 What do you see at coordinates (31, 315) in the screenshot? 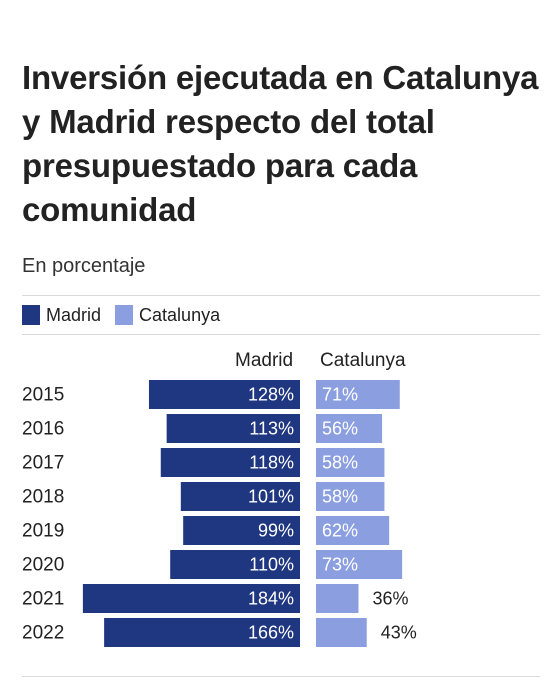
I see `legend-swatch-madrid` at bounding box center [31, 315].